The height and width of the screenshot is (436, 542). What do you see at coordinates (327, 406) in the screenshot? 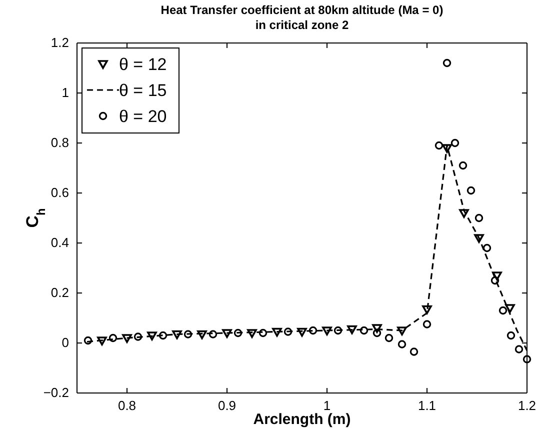
I see `x-tick-label: 1` at bounding box center [327, 406].